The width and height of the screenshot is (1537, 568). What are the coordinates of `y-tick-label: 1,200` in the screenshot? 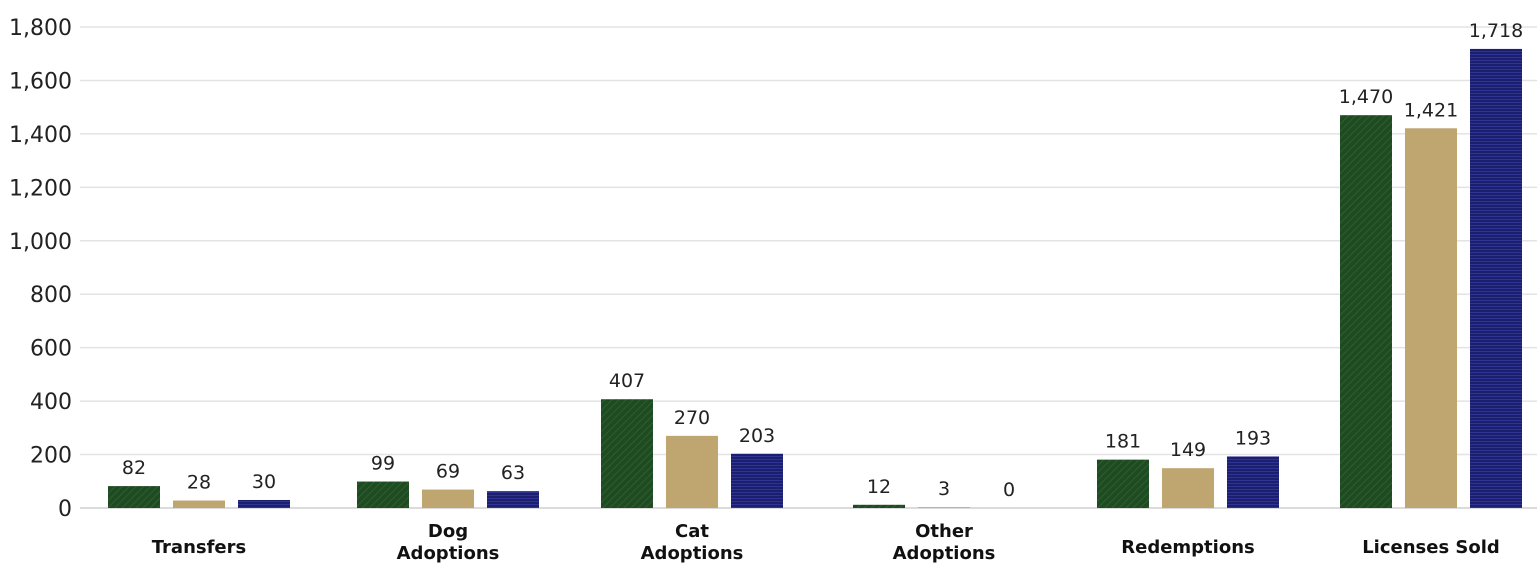 It's located at (40, 188).